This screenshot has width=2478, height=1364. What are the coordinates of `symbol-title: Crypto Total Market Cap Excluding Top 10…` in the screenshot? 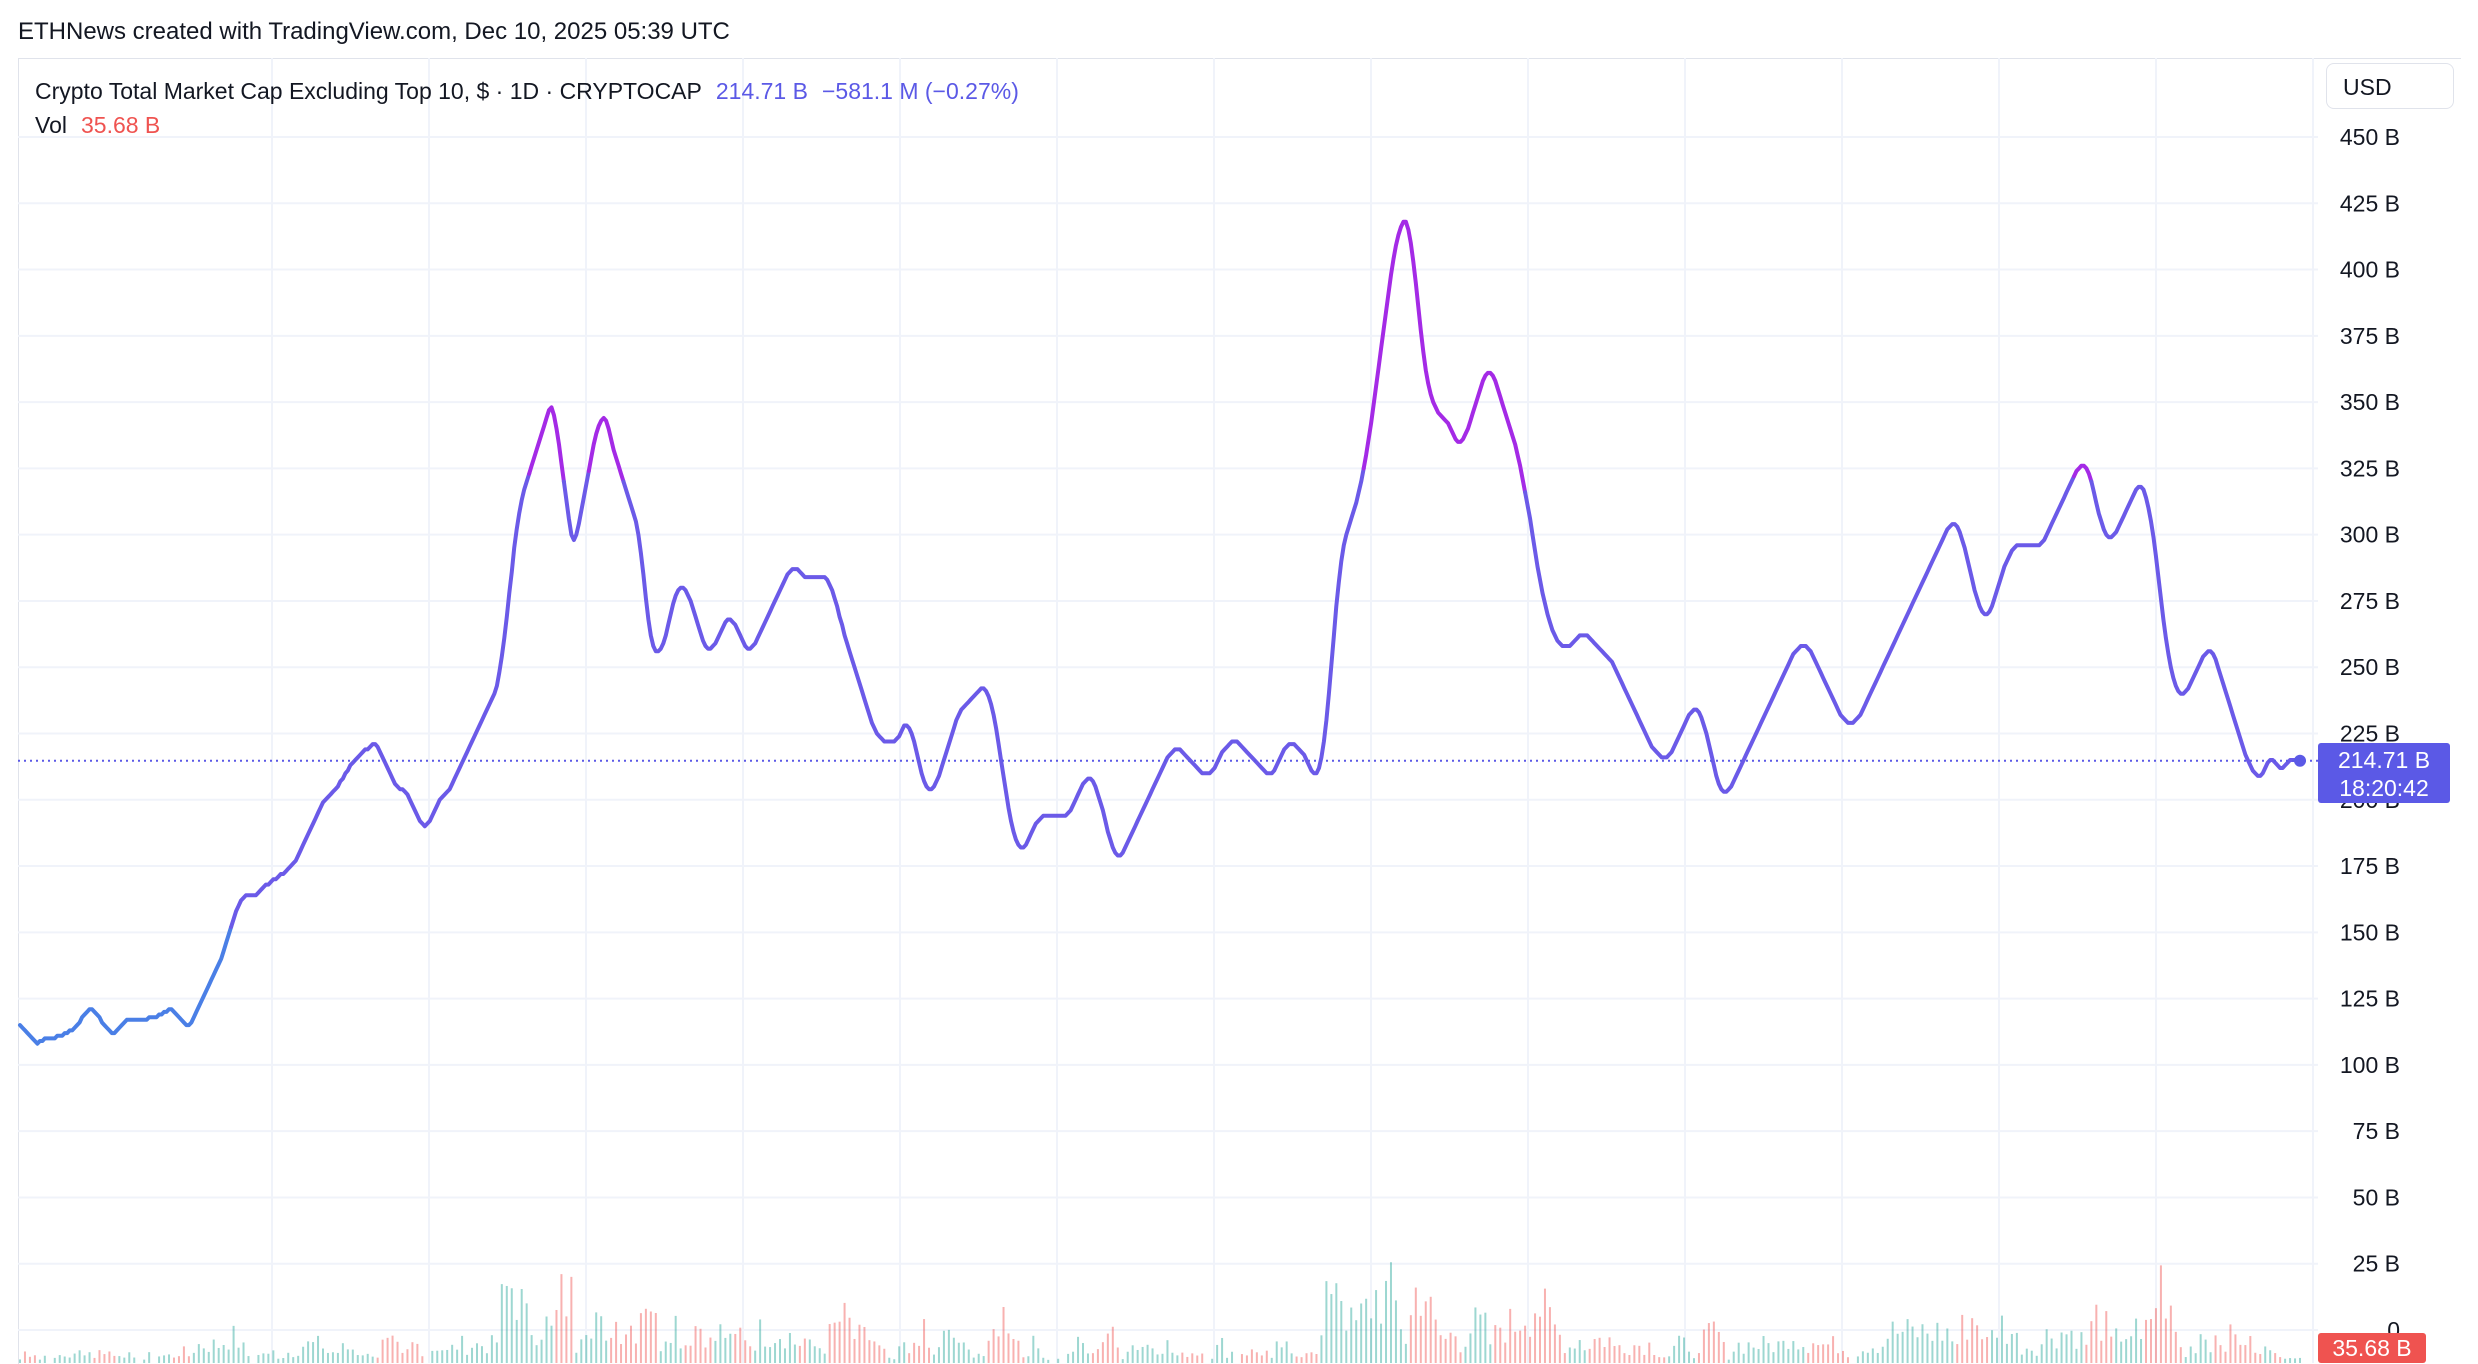 It's located at (368, 91).